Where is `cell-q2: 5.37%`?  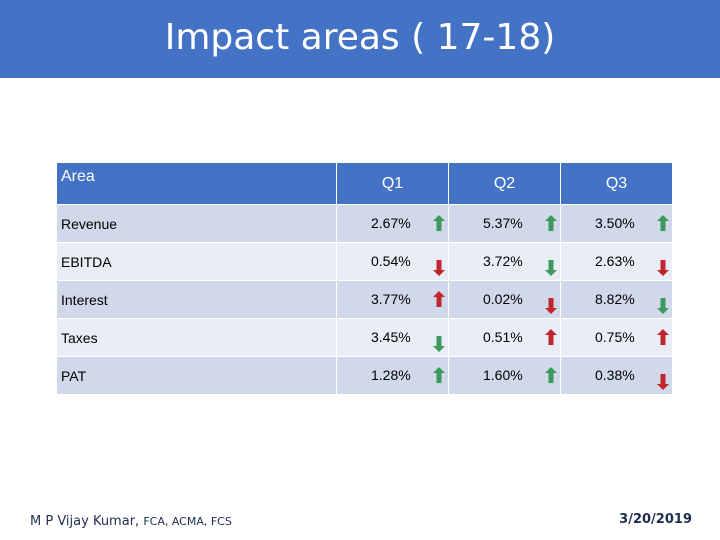
cell-q2: 5.37% is located at coordinates (504, 223).